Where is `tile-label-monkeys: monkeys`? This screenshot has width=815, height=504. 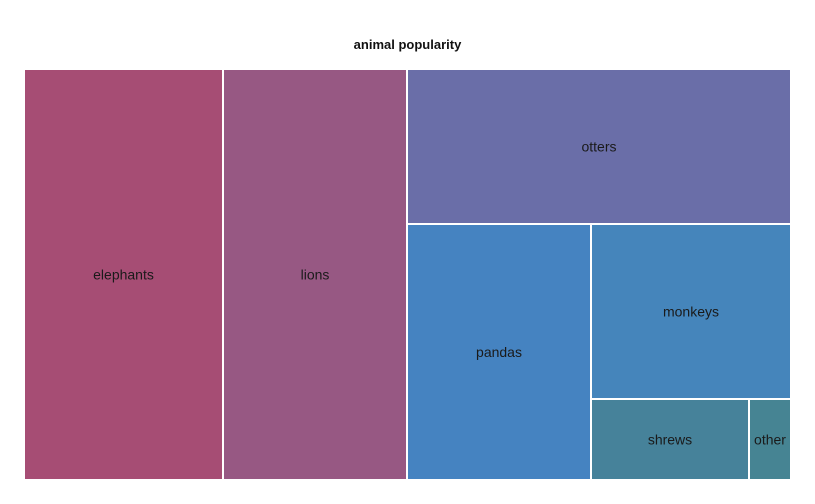
tile-label-monkeys: monkeys is located at coordinates (691, 312).